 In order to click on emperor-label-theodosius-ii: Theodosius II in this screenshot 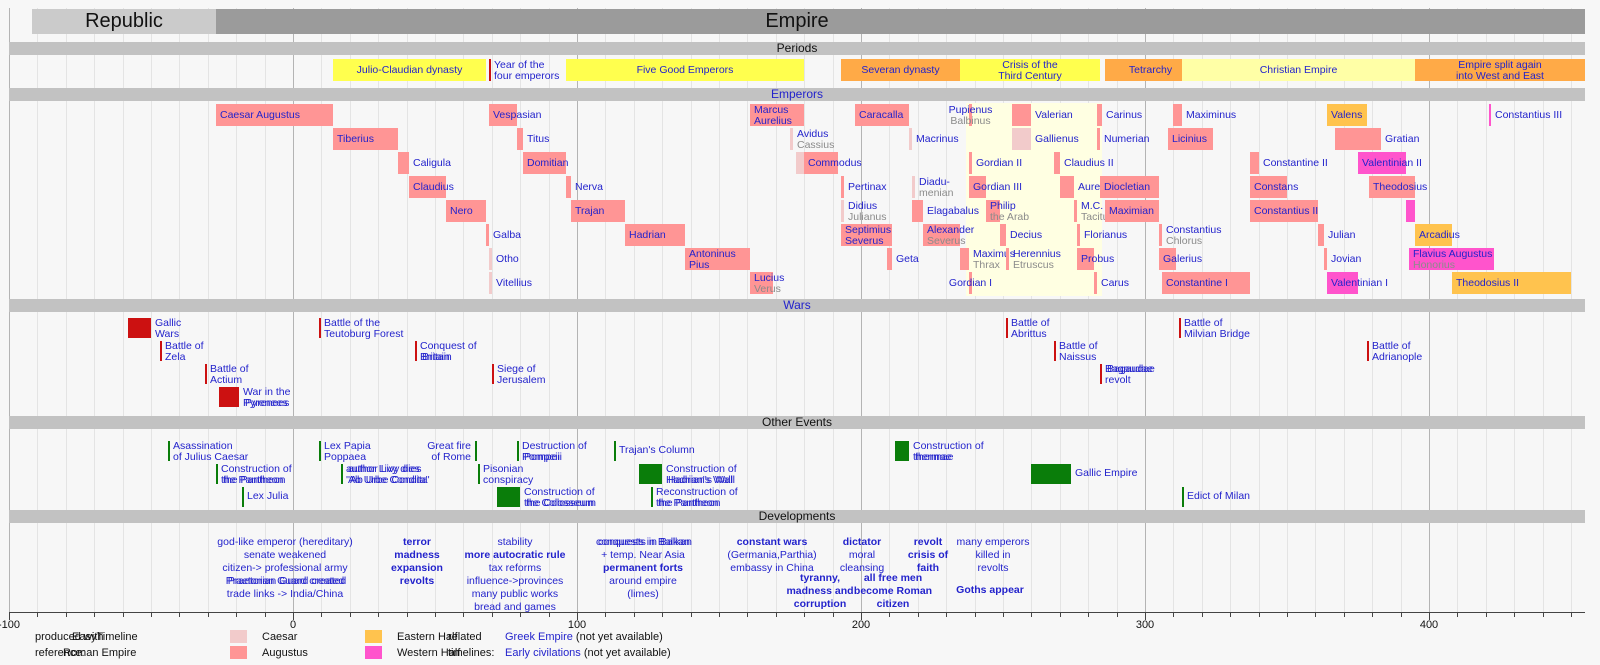, I will do `click(1488, 283)`.